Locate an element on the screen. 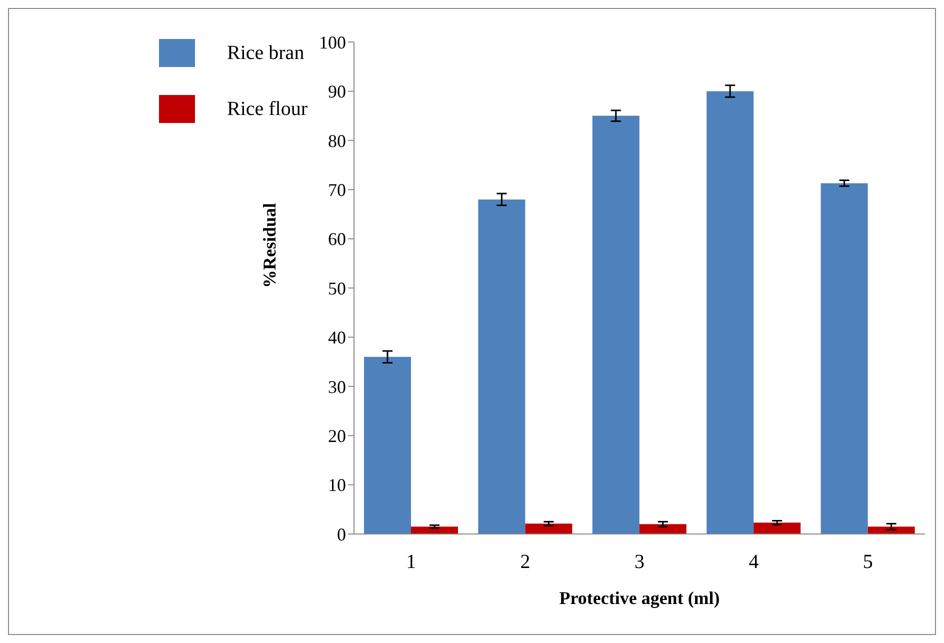 Image resolution: width=944 pixels, height=643 pixels. y-tick-label: 20 is located at coordinates (337, 436).